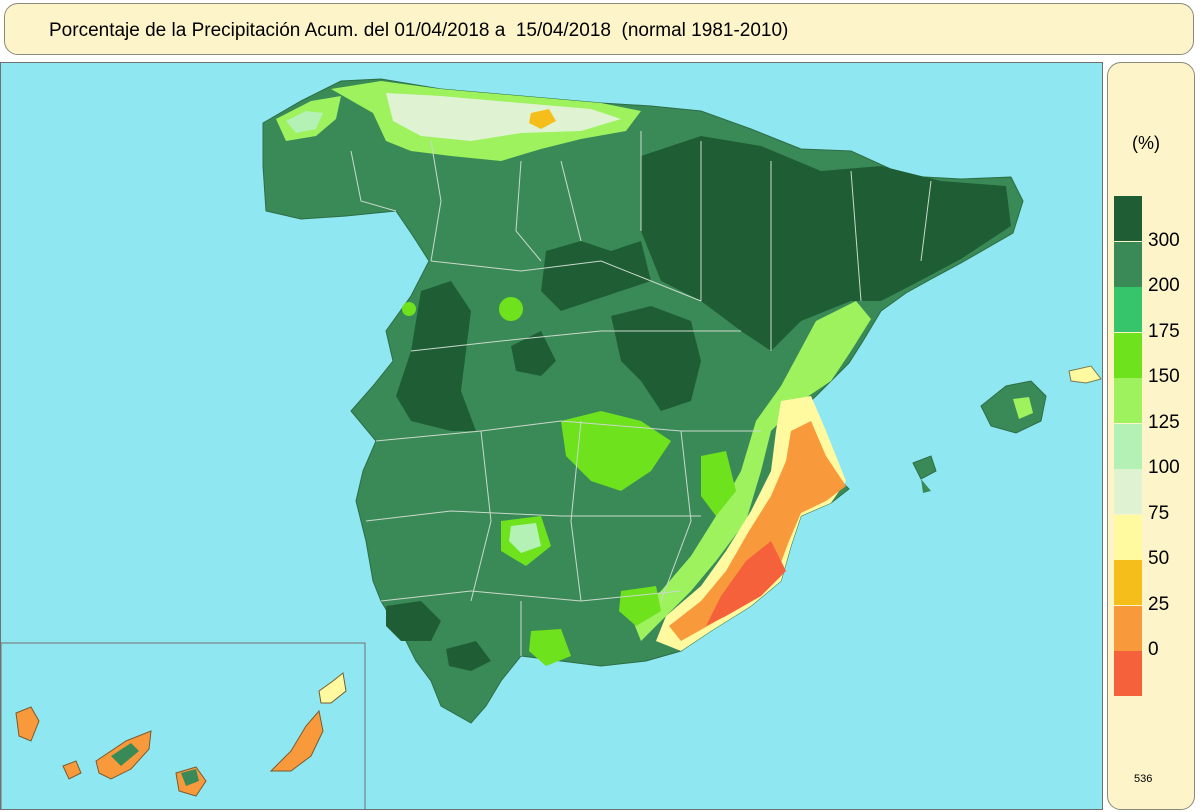 This screenshot has height=812, width=1200. Describe the element at coordinates (1159, 604) in the screenshot. I see `legend-label: 25` at that location.